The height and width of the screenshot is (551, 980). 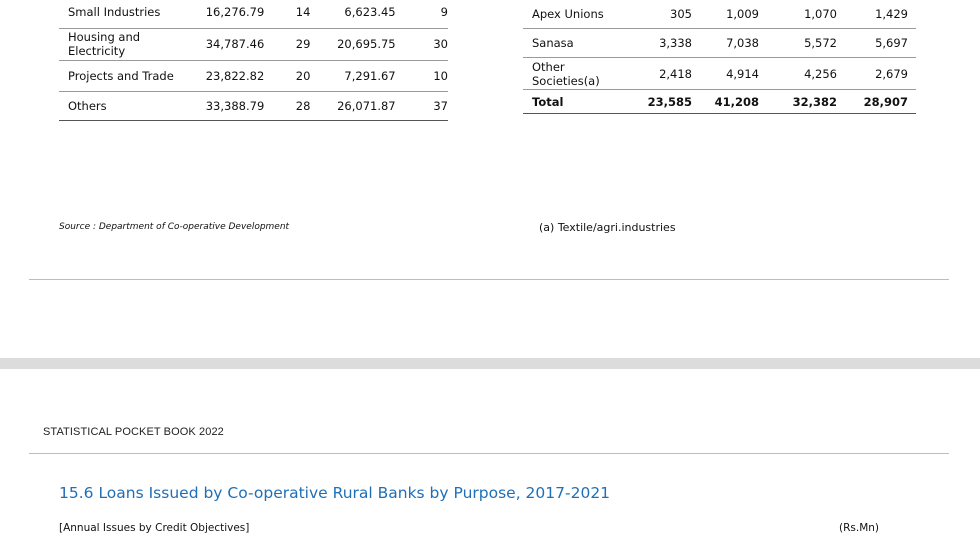 I want to click on table-row: Sanasa 3,338 7,038 5,572 5,697, so click(x=719, y=43).